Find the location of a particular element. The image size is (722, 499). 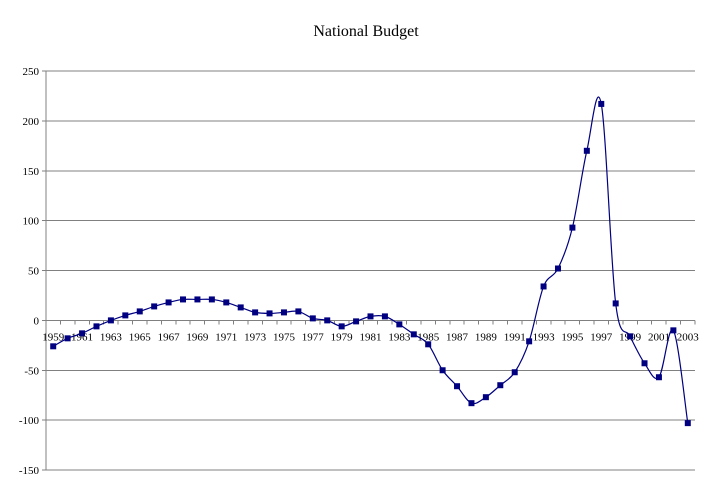

data-point-1972 is located at coordinates (240, 307).